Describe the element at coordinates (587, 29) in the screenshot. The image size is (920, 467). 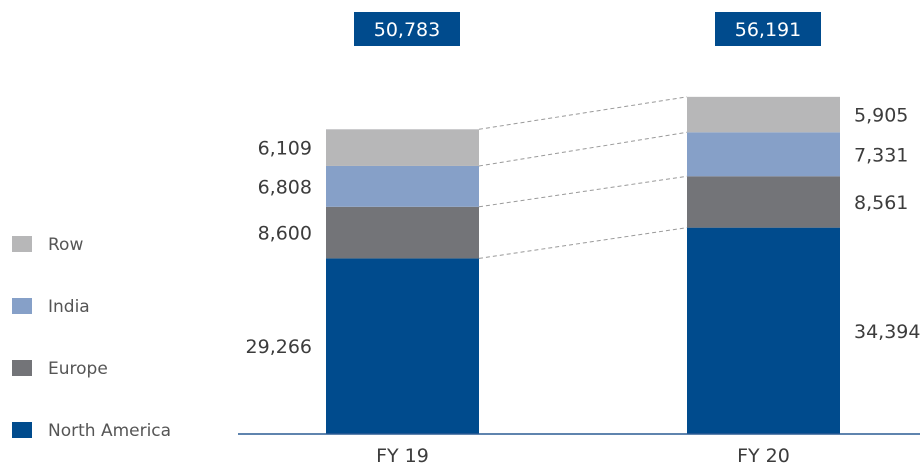
I see `total-labels: 50,783 56,191` at that location.